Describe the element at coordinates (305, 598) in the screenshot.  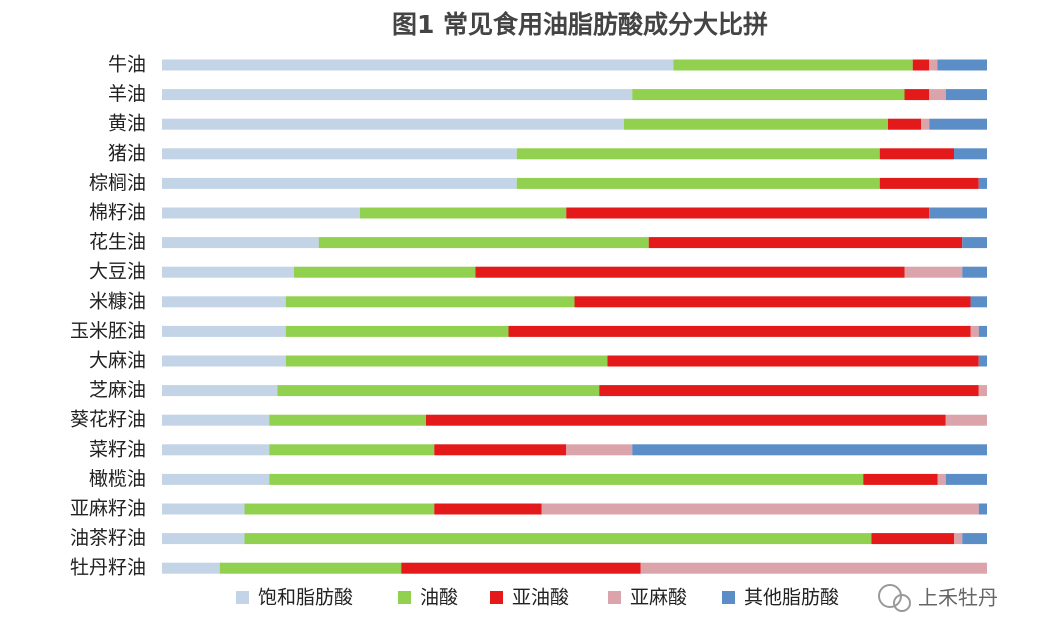
I see `legend-label: 饱和脂肪酸` at that location.